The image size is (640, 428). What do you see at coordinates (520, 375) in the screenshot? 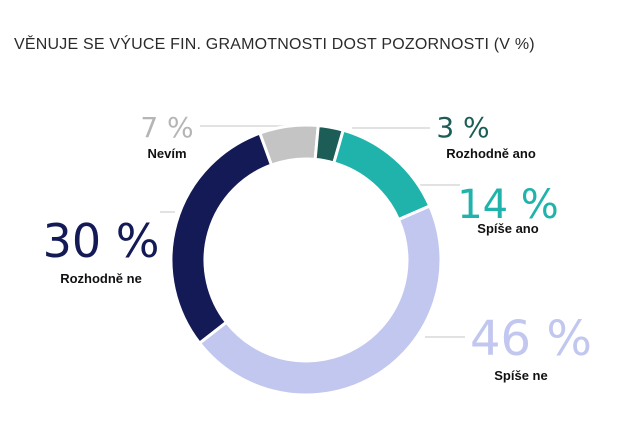
I see `category-label-spise-ne: Spíše ne` at bounding box center [520, 375].